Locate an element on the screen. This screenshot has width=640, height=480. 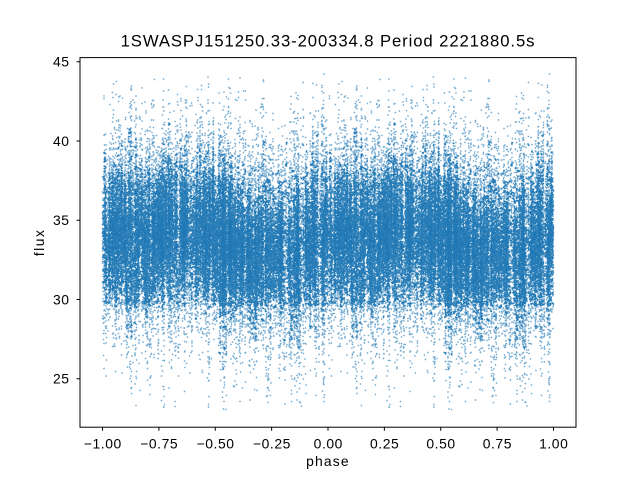
svg-text: 25 is located at coordinates (61, 379).